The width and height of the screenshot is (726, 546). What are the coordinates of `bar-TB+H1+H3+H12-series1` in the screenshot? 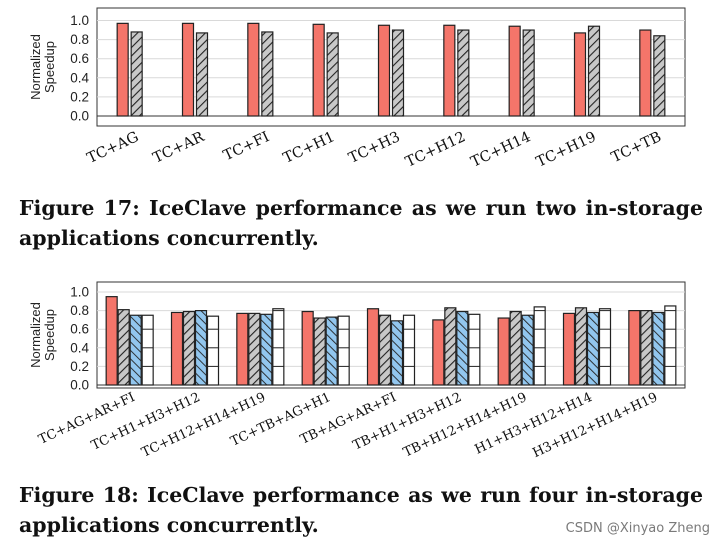 It's located at (438, 352).